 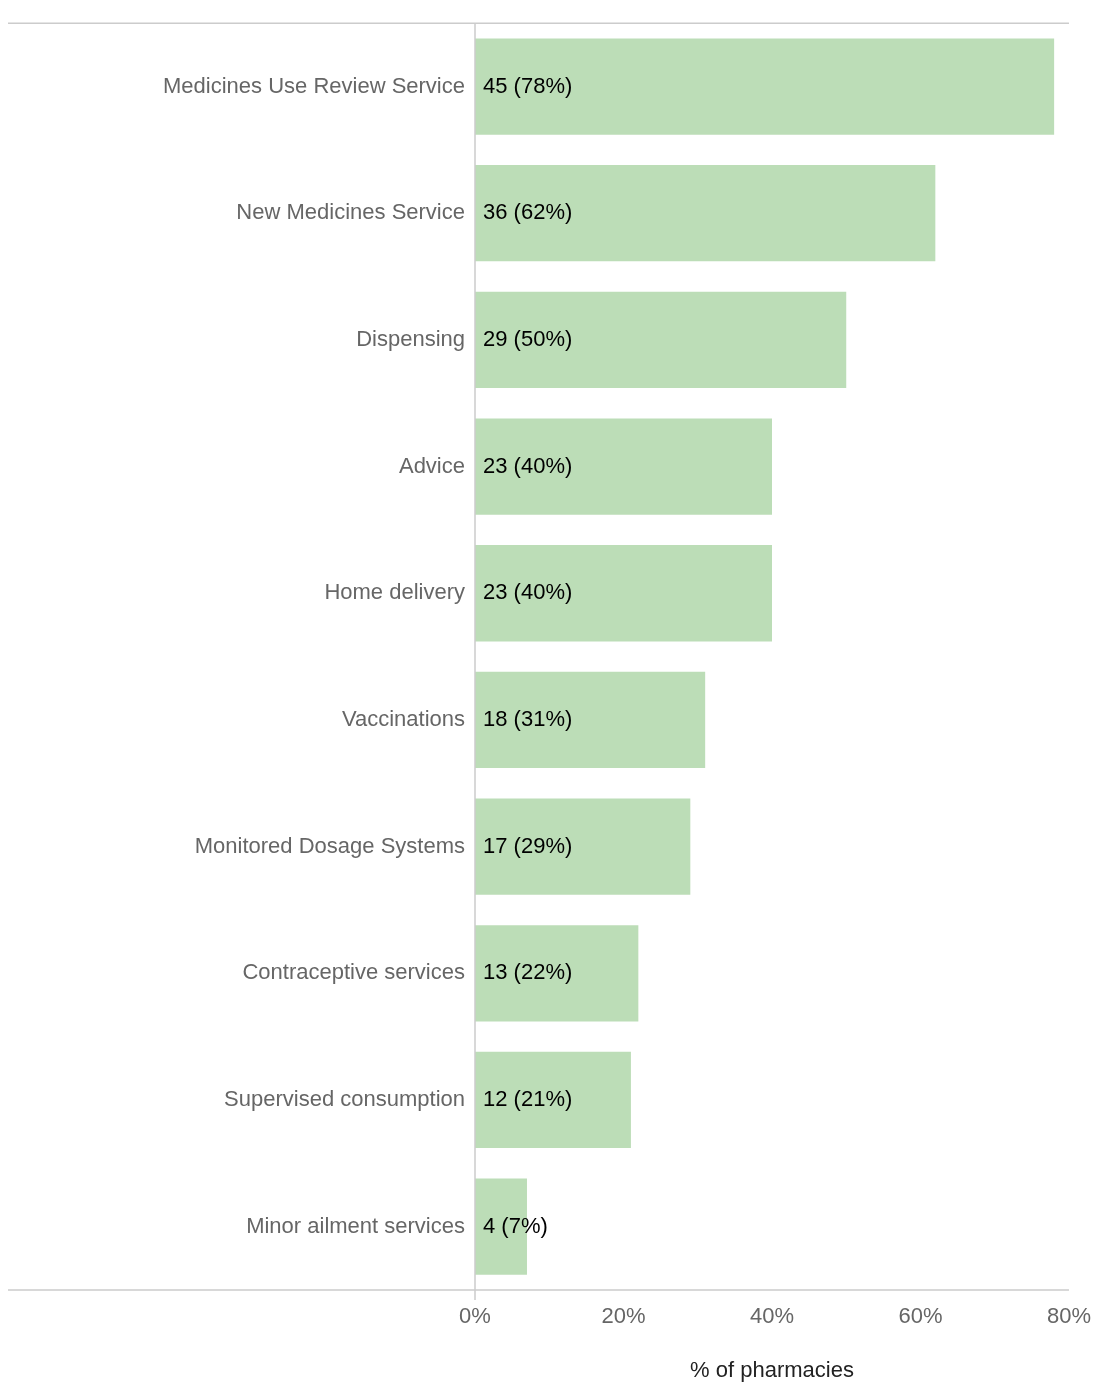 What do you see at coordinates (403, 718) in the screenshot?
I see `y-tick-label: Vaccinations` at bounding box center [403, 718].